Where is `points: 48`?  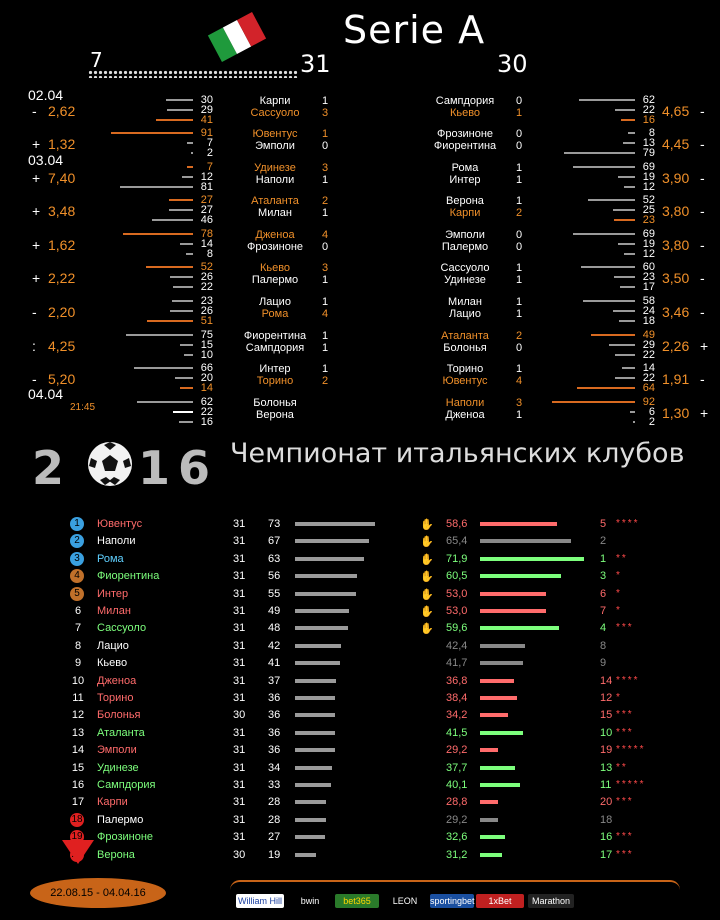 points: 48 is located at coordinates (274, 628).